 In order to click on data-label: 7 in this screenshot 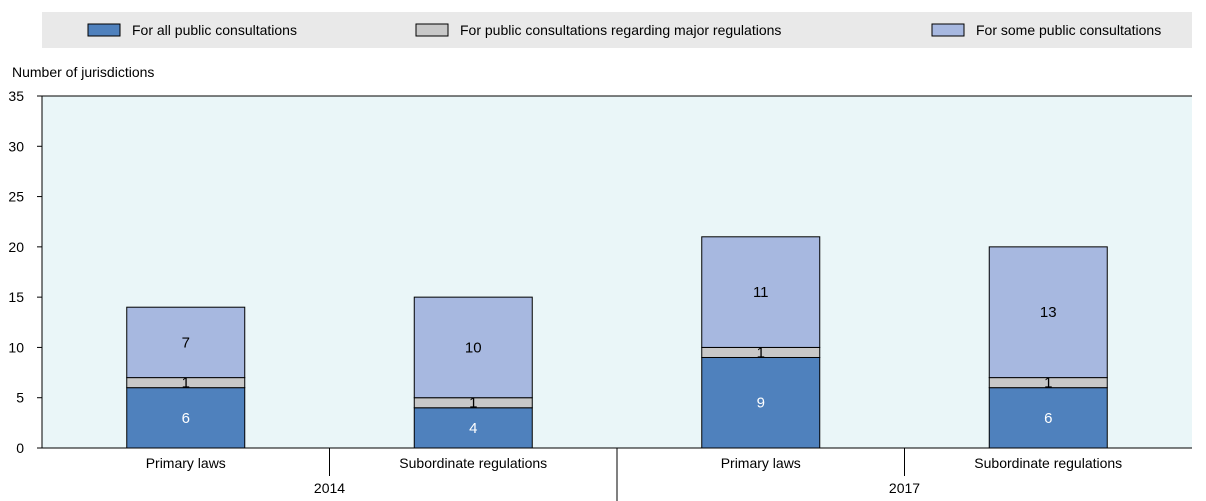, I will do `click(186, 342)`.